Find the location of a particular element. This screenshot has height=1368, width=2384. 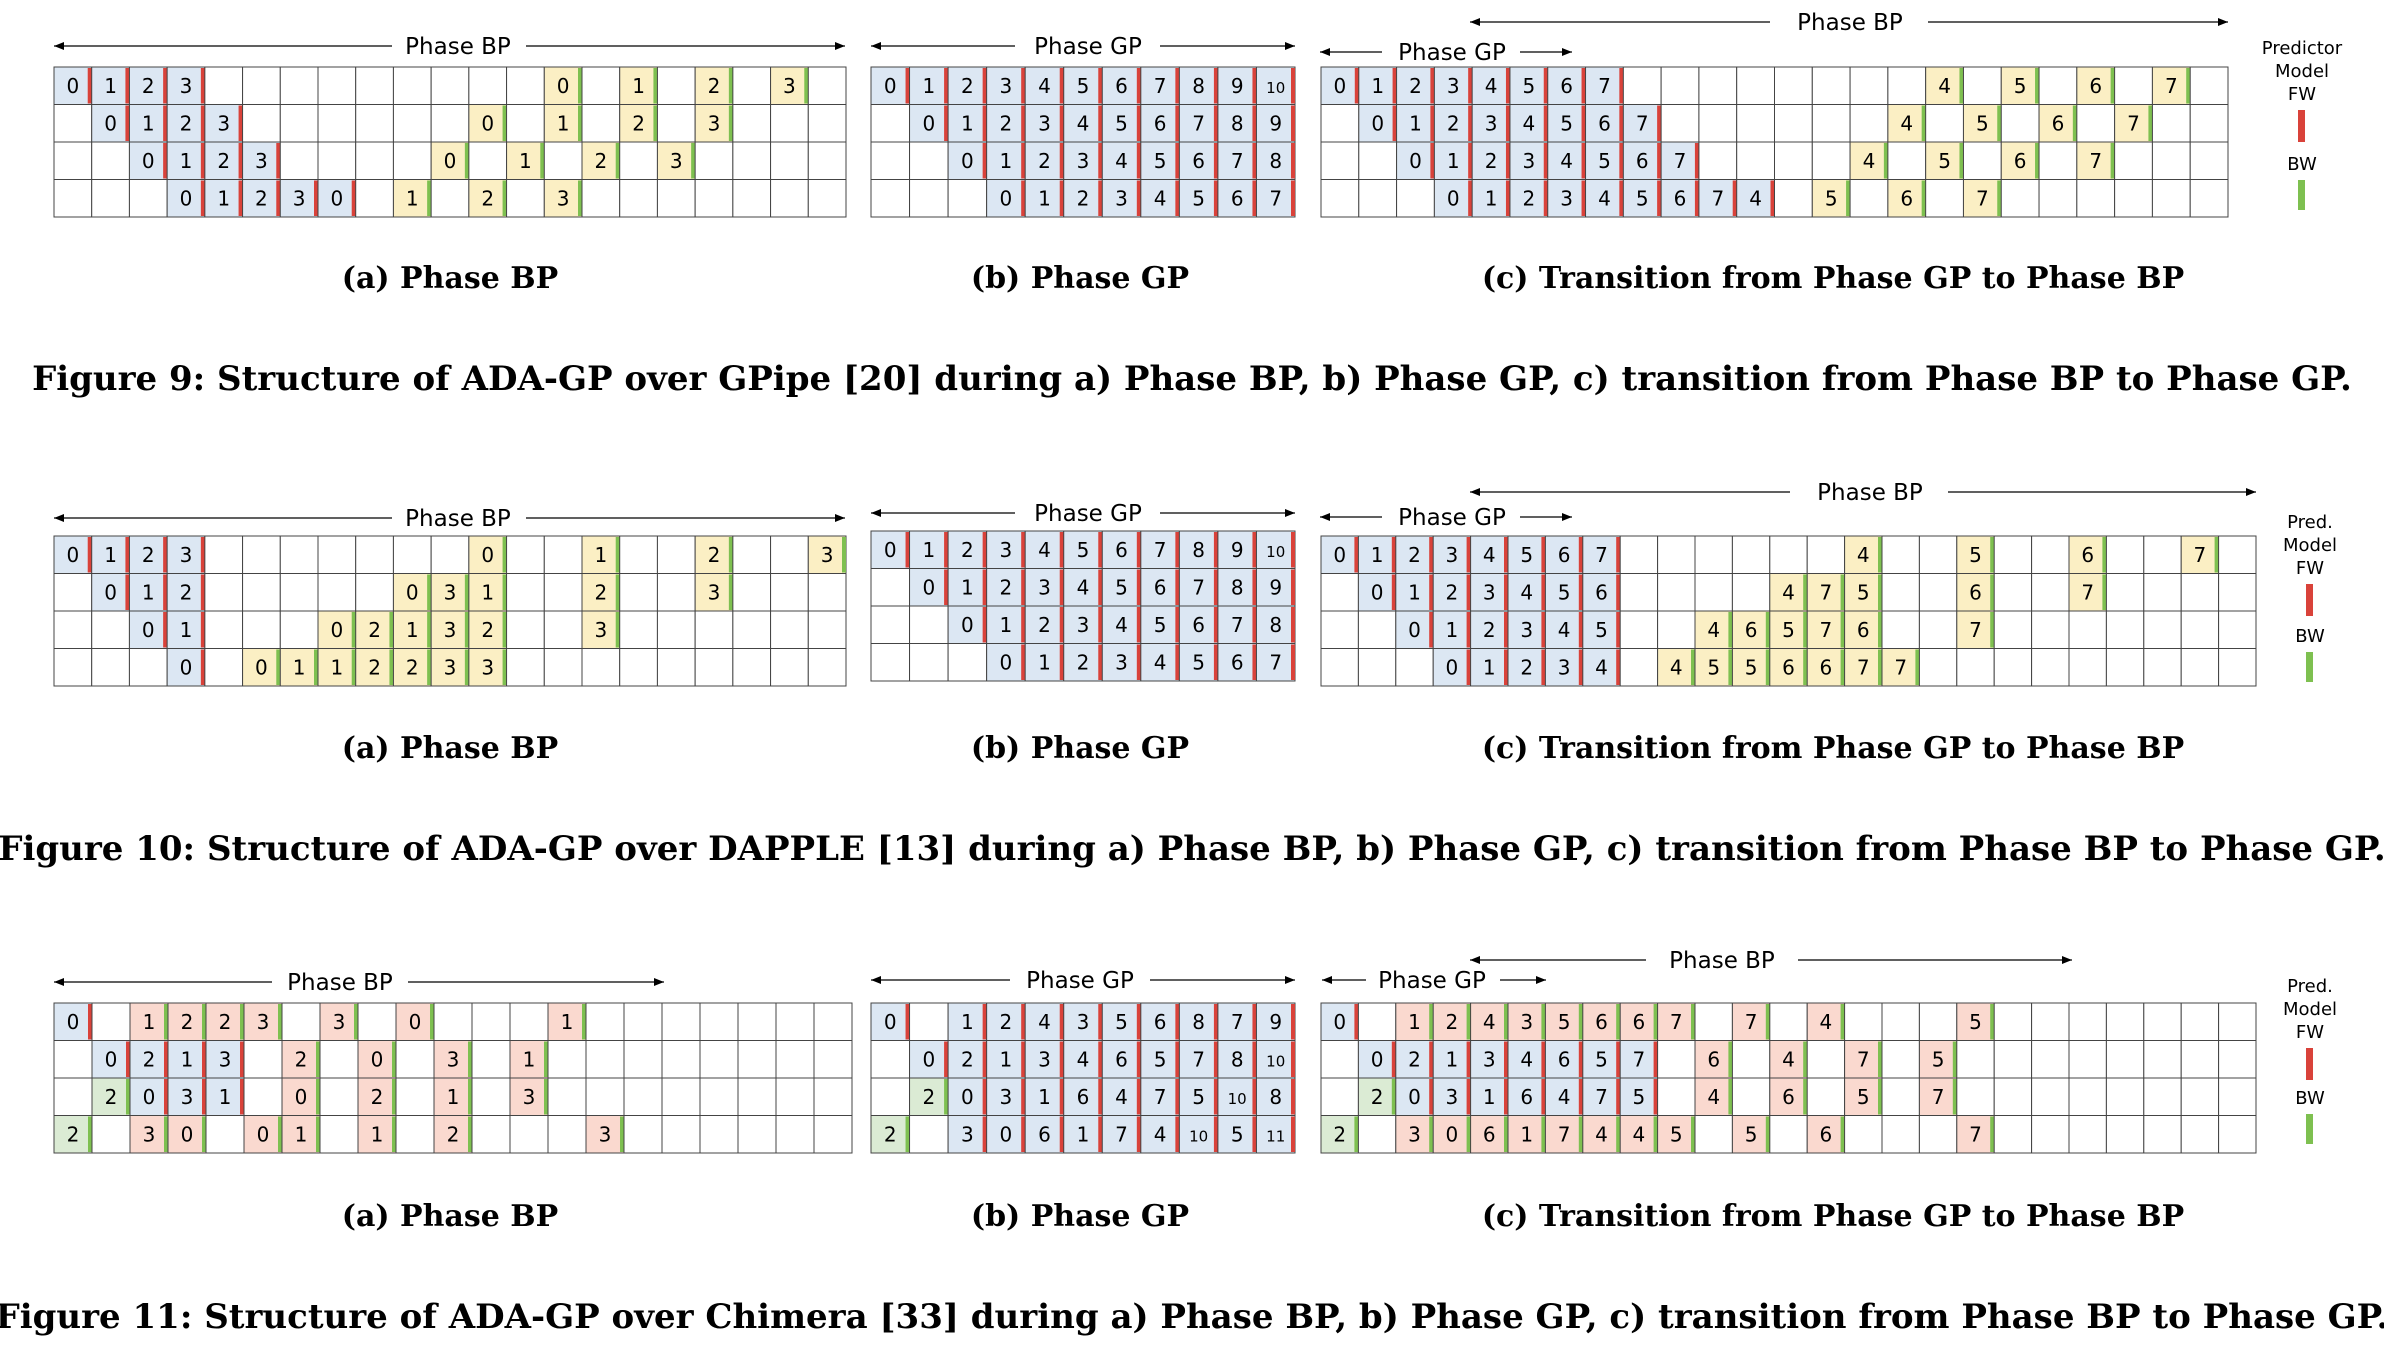

panel-caption: (a) Phase BP is located at coordinates (450, 748).